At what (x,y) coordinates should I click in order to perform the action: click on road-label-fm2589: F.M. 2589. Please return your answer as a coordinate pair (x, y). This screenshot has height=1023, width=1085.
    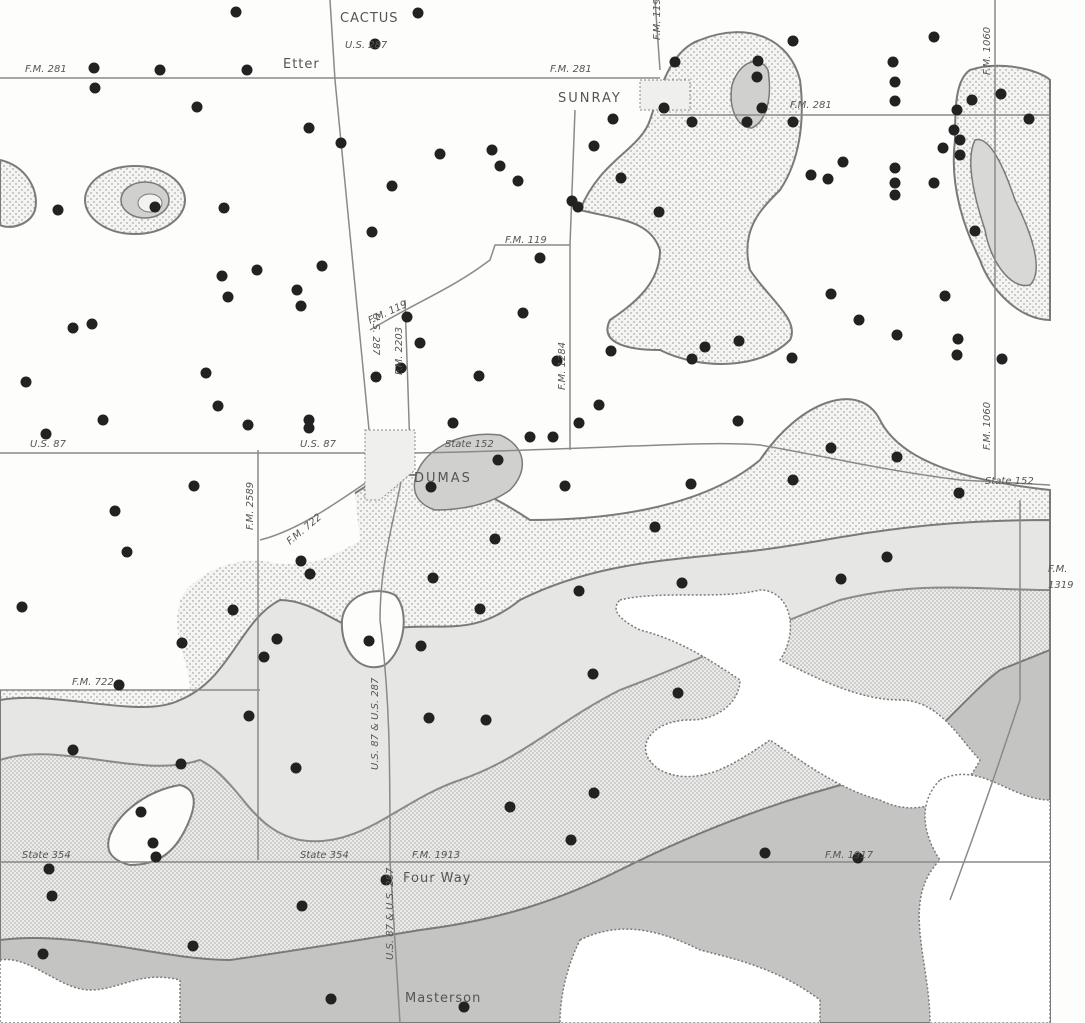
    Looking at the image, I should click on (250, 506).